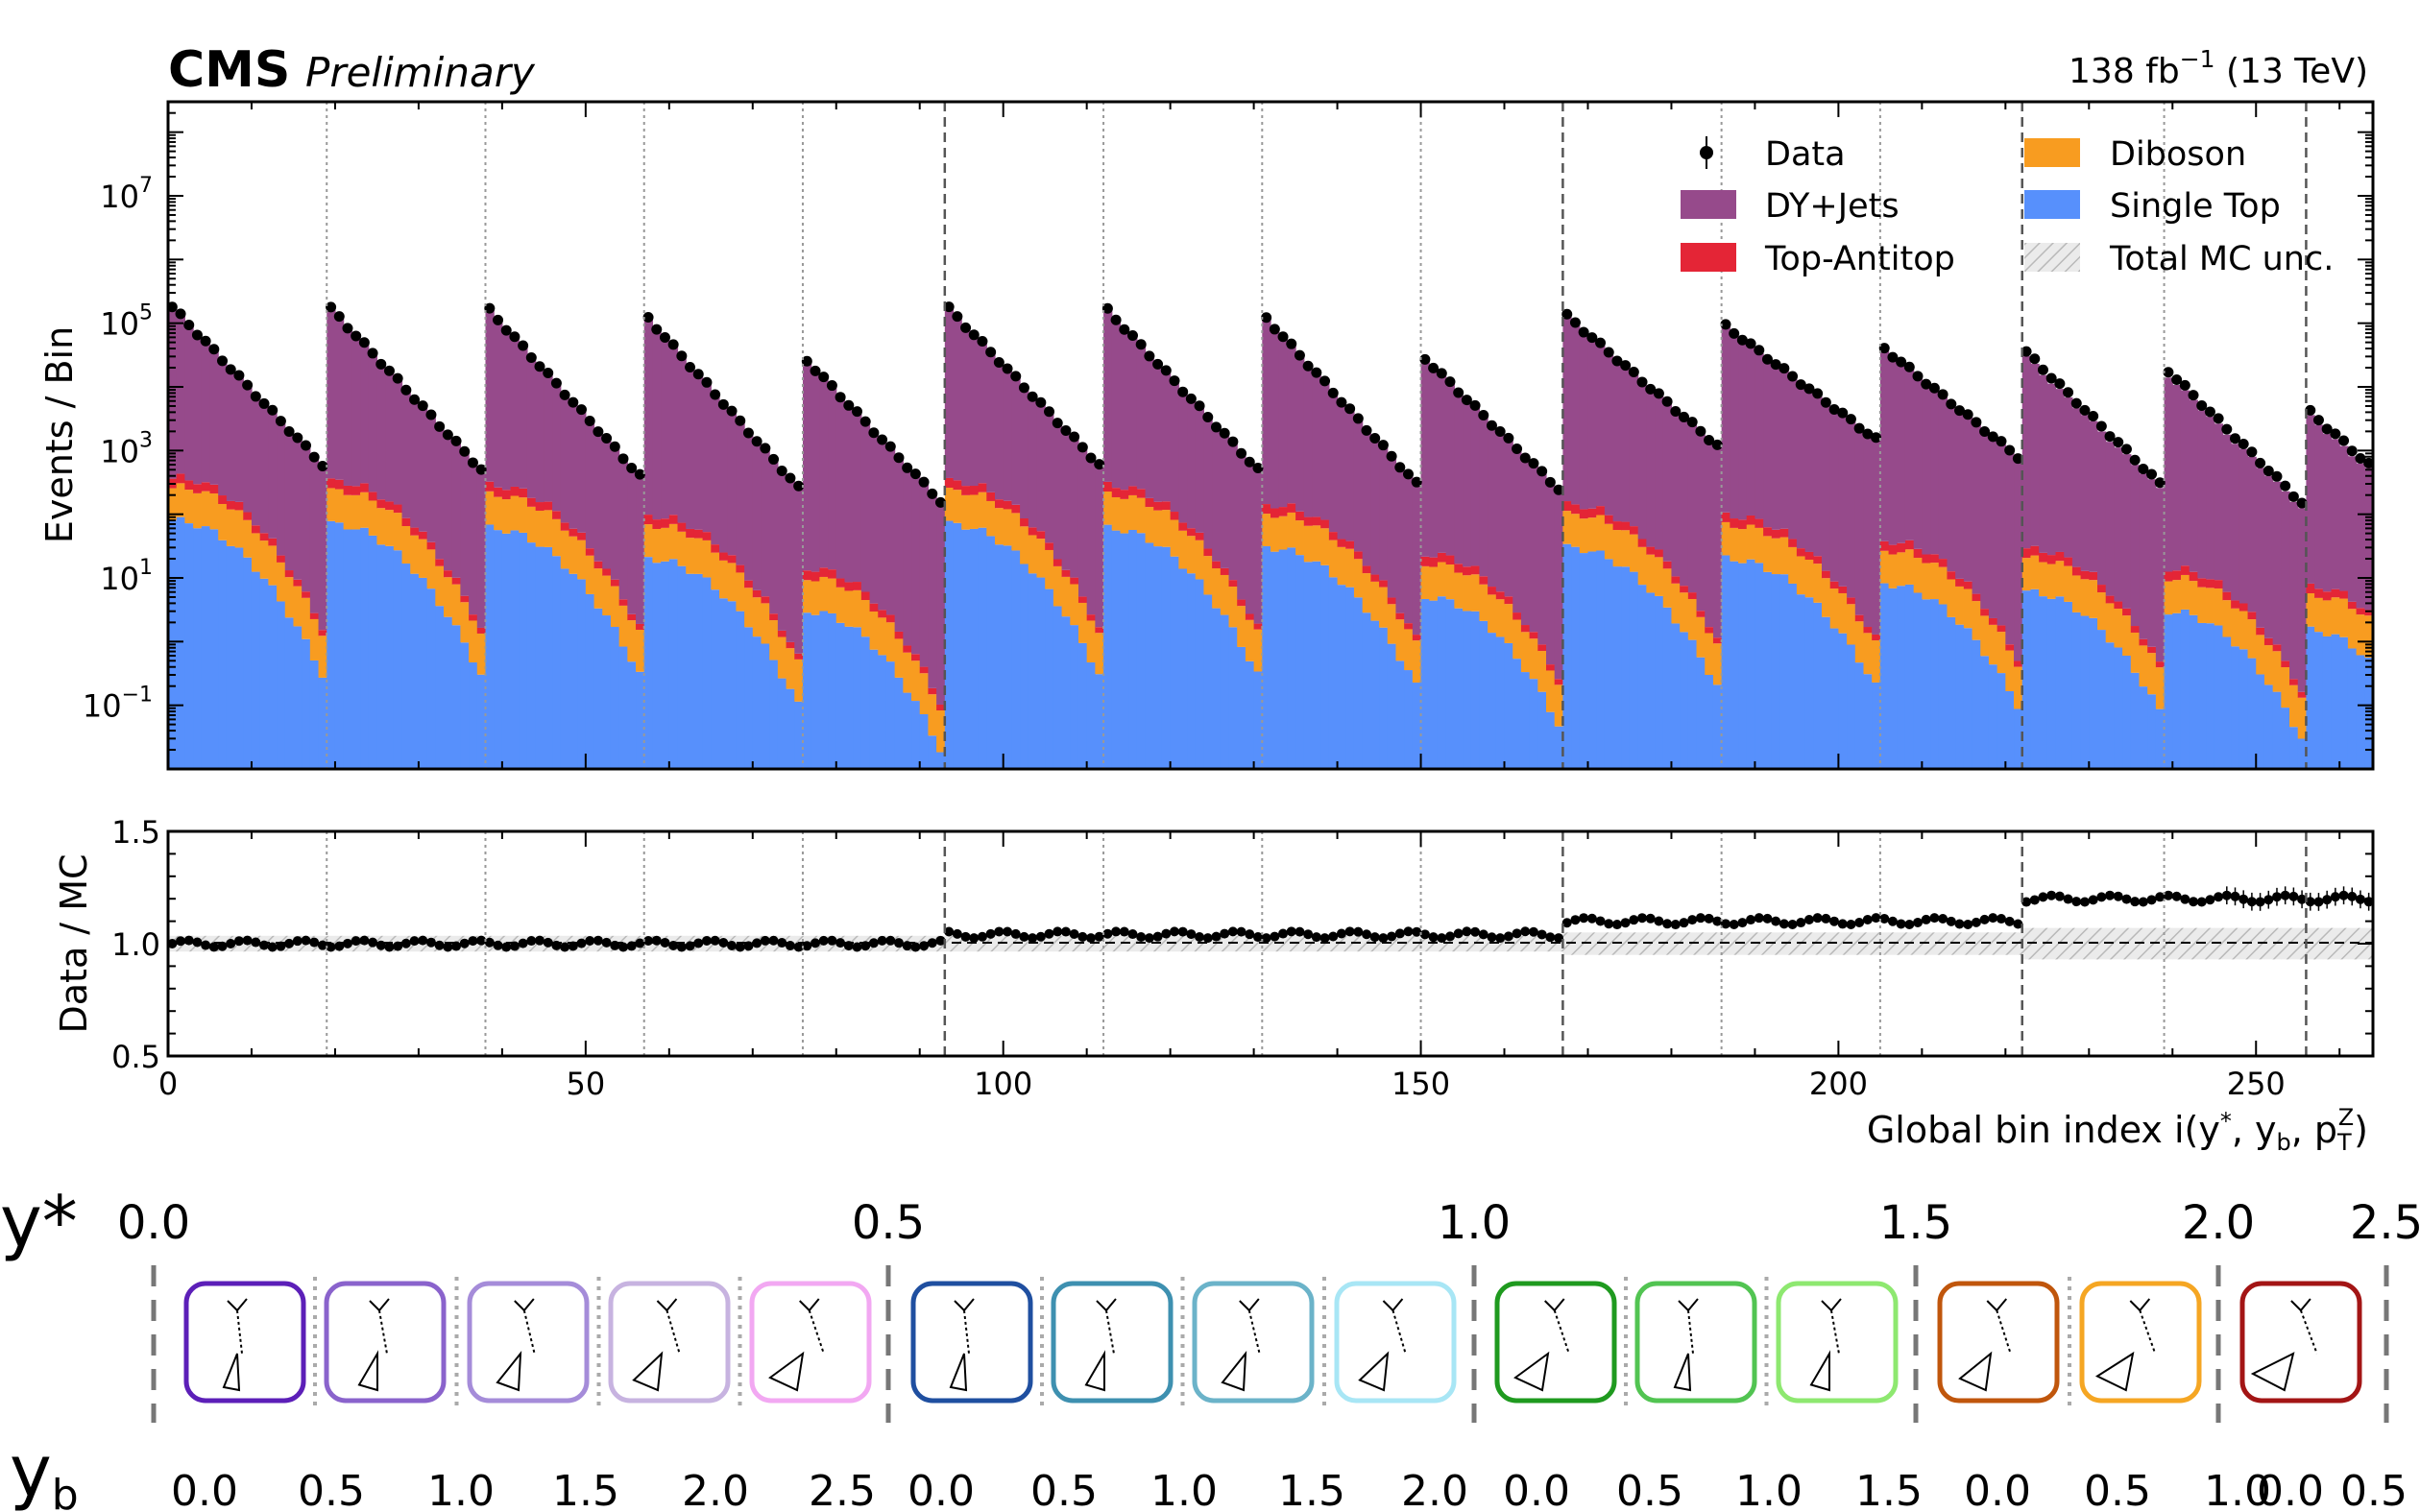 The image size is (2420, 1512). What do you see at coordinates (2052, 204) in the screenshot?
I see `legend-swatch-singletop` at bounding box center [2052, 204].